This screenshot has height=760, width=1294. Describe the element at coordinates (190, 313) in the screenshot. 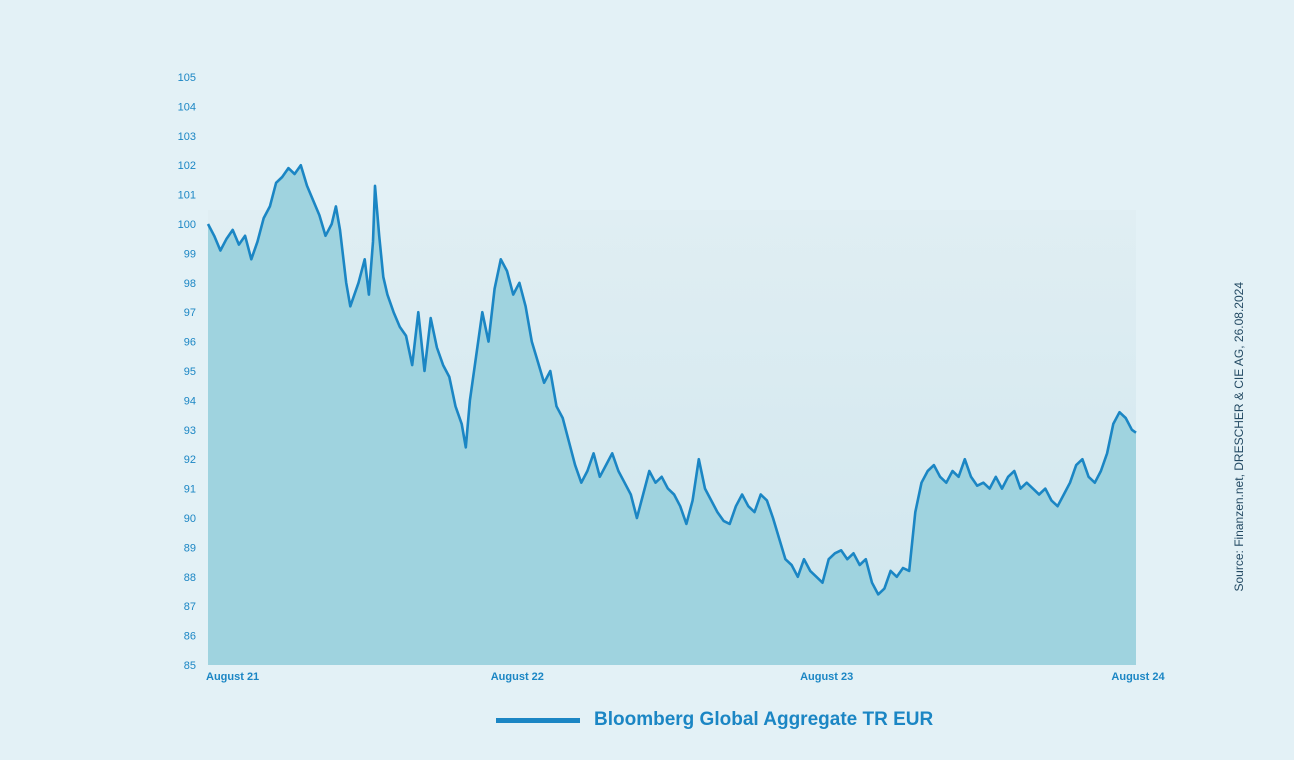

I see `y-tick-label: 97` at that location.